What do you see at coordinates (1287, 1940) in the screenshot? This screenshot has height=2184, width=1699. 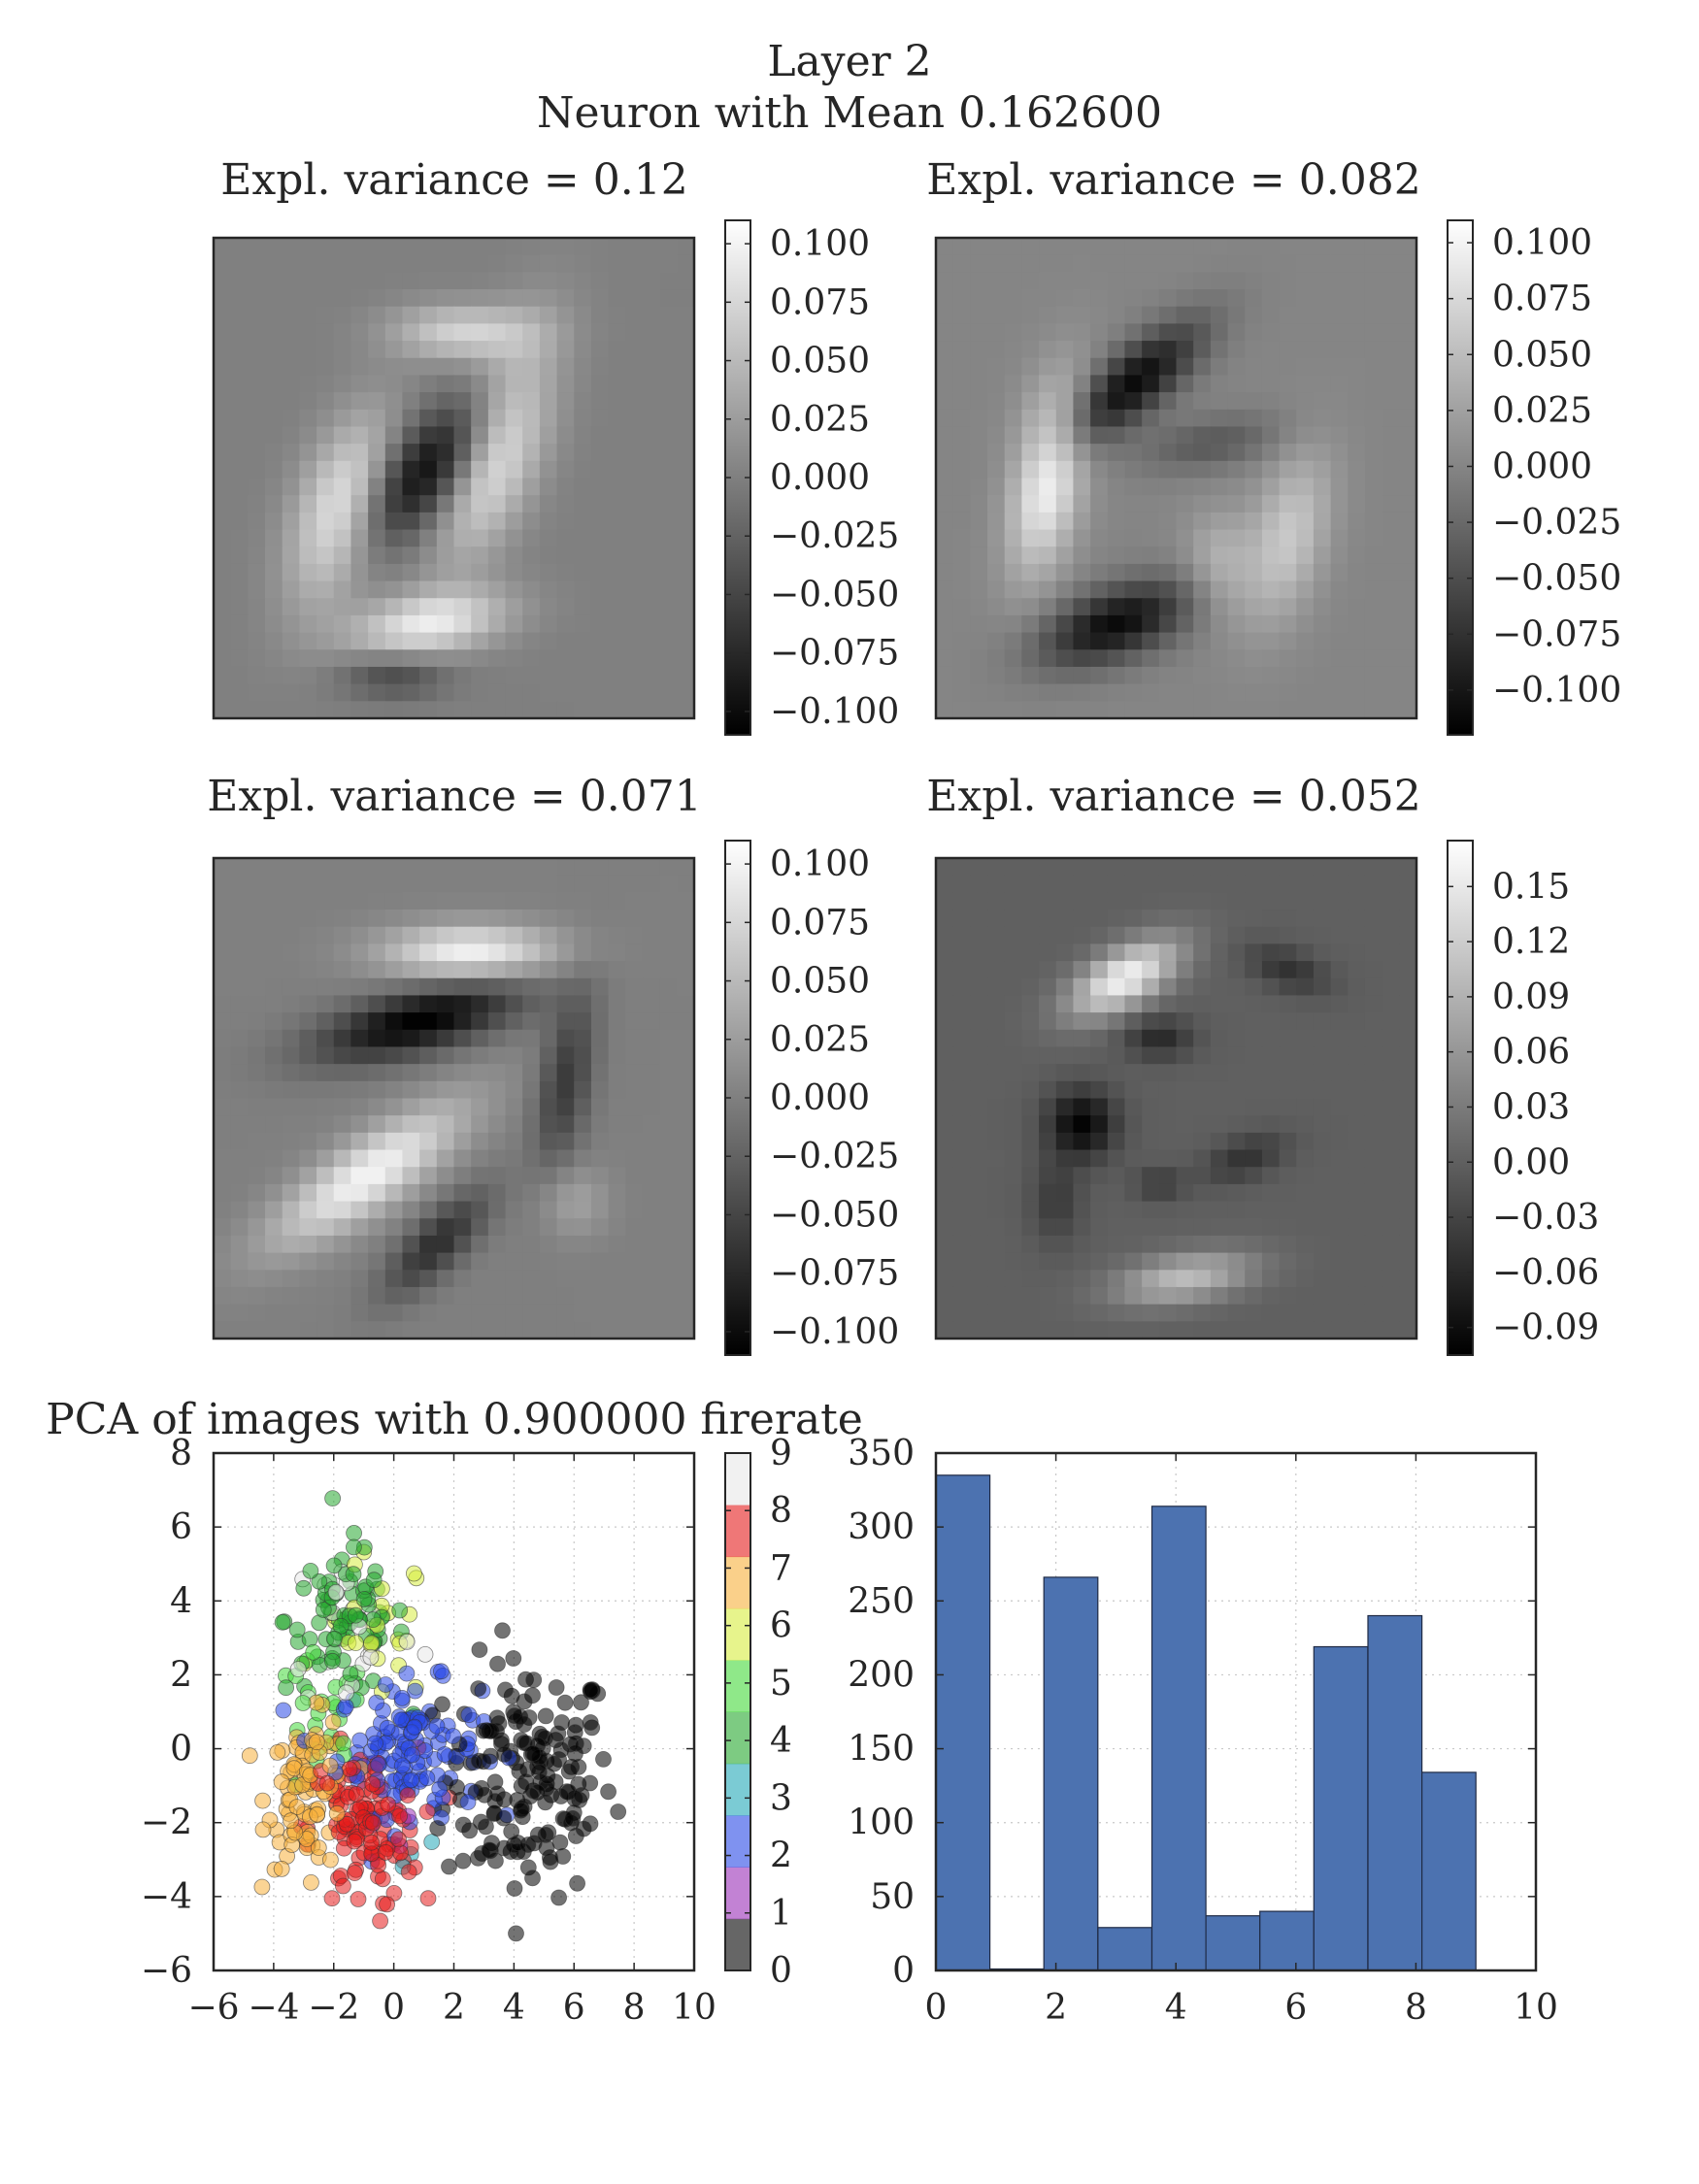 I see `histogram-bar` at bounding box center [1287, 1940].